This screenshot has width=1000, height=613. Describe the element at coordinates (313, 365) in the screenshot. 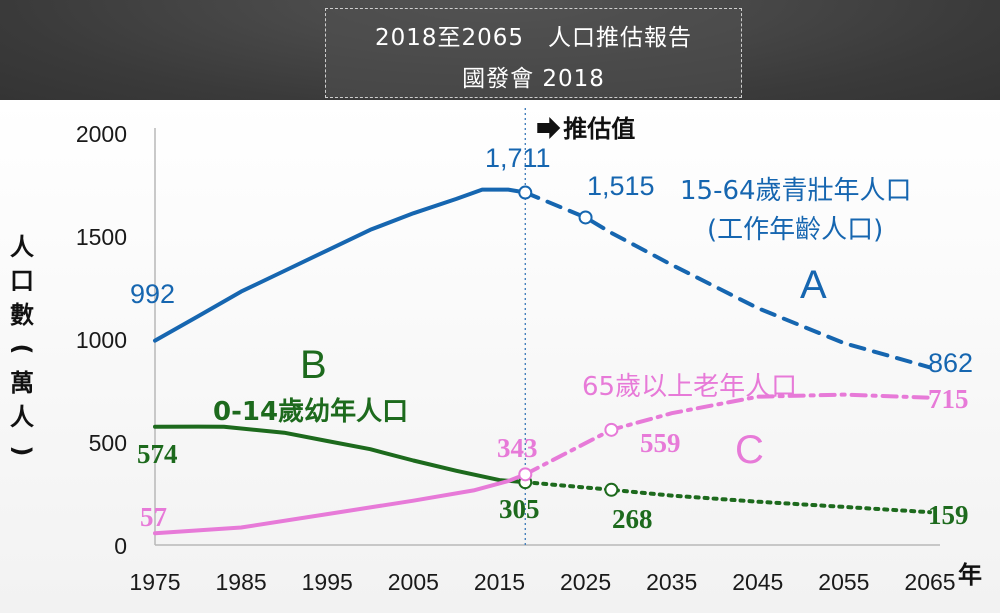

I see `group-letter-b: B` at that location.